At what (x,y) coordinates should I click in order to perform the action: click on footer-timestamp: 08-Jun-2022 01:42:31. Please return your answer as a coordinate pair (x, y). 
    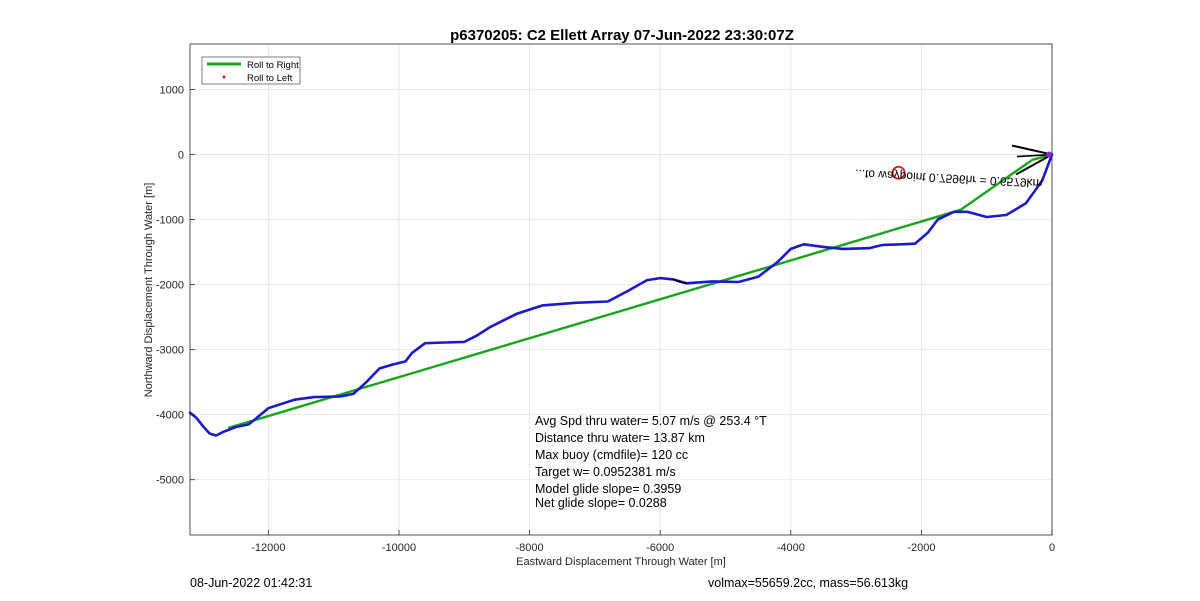
    Looking at the image, I should click on (251, 583).